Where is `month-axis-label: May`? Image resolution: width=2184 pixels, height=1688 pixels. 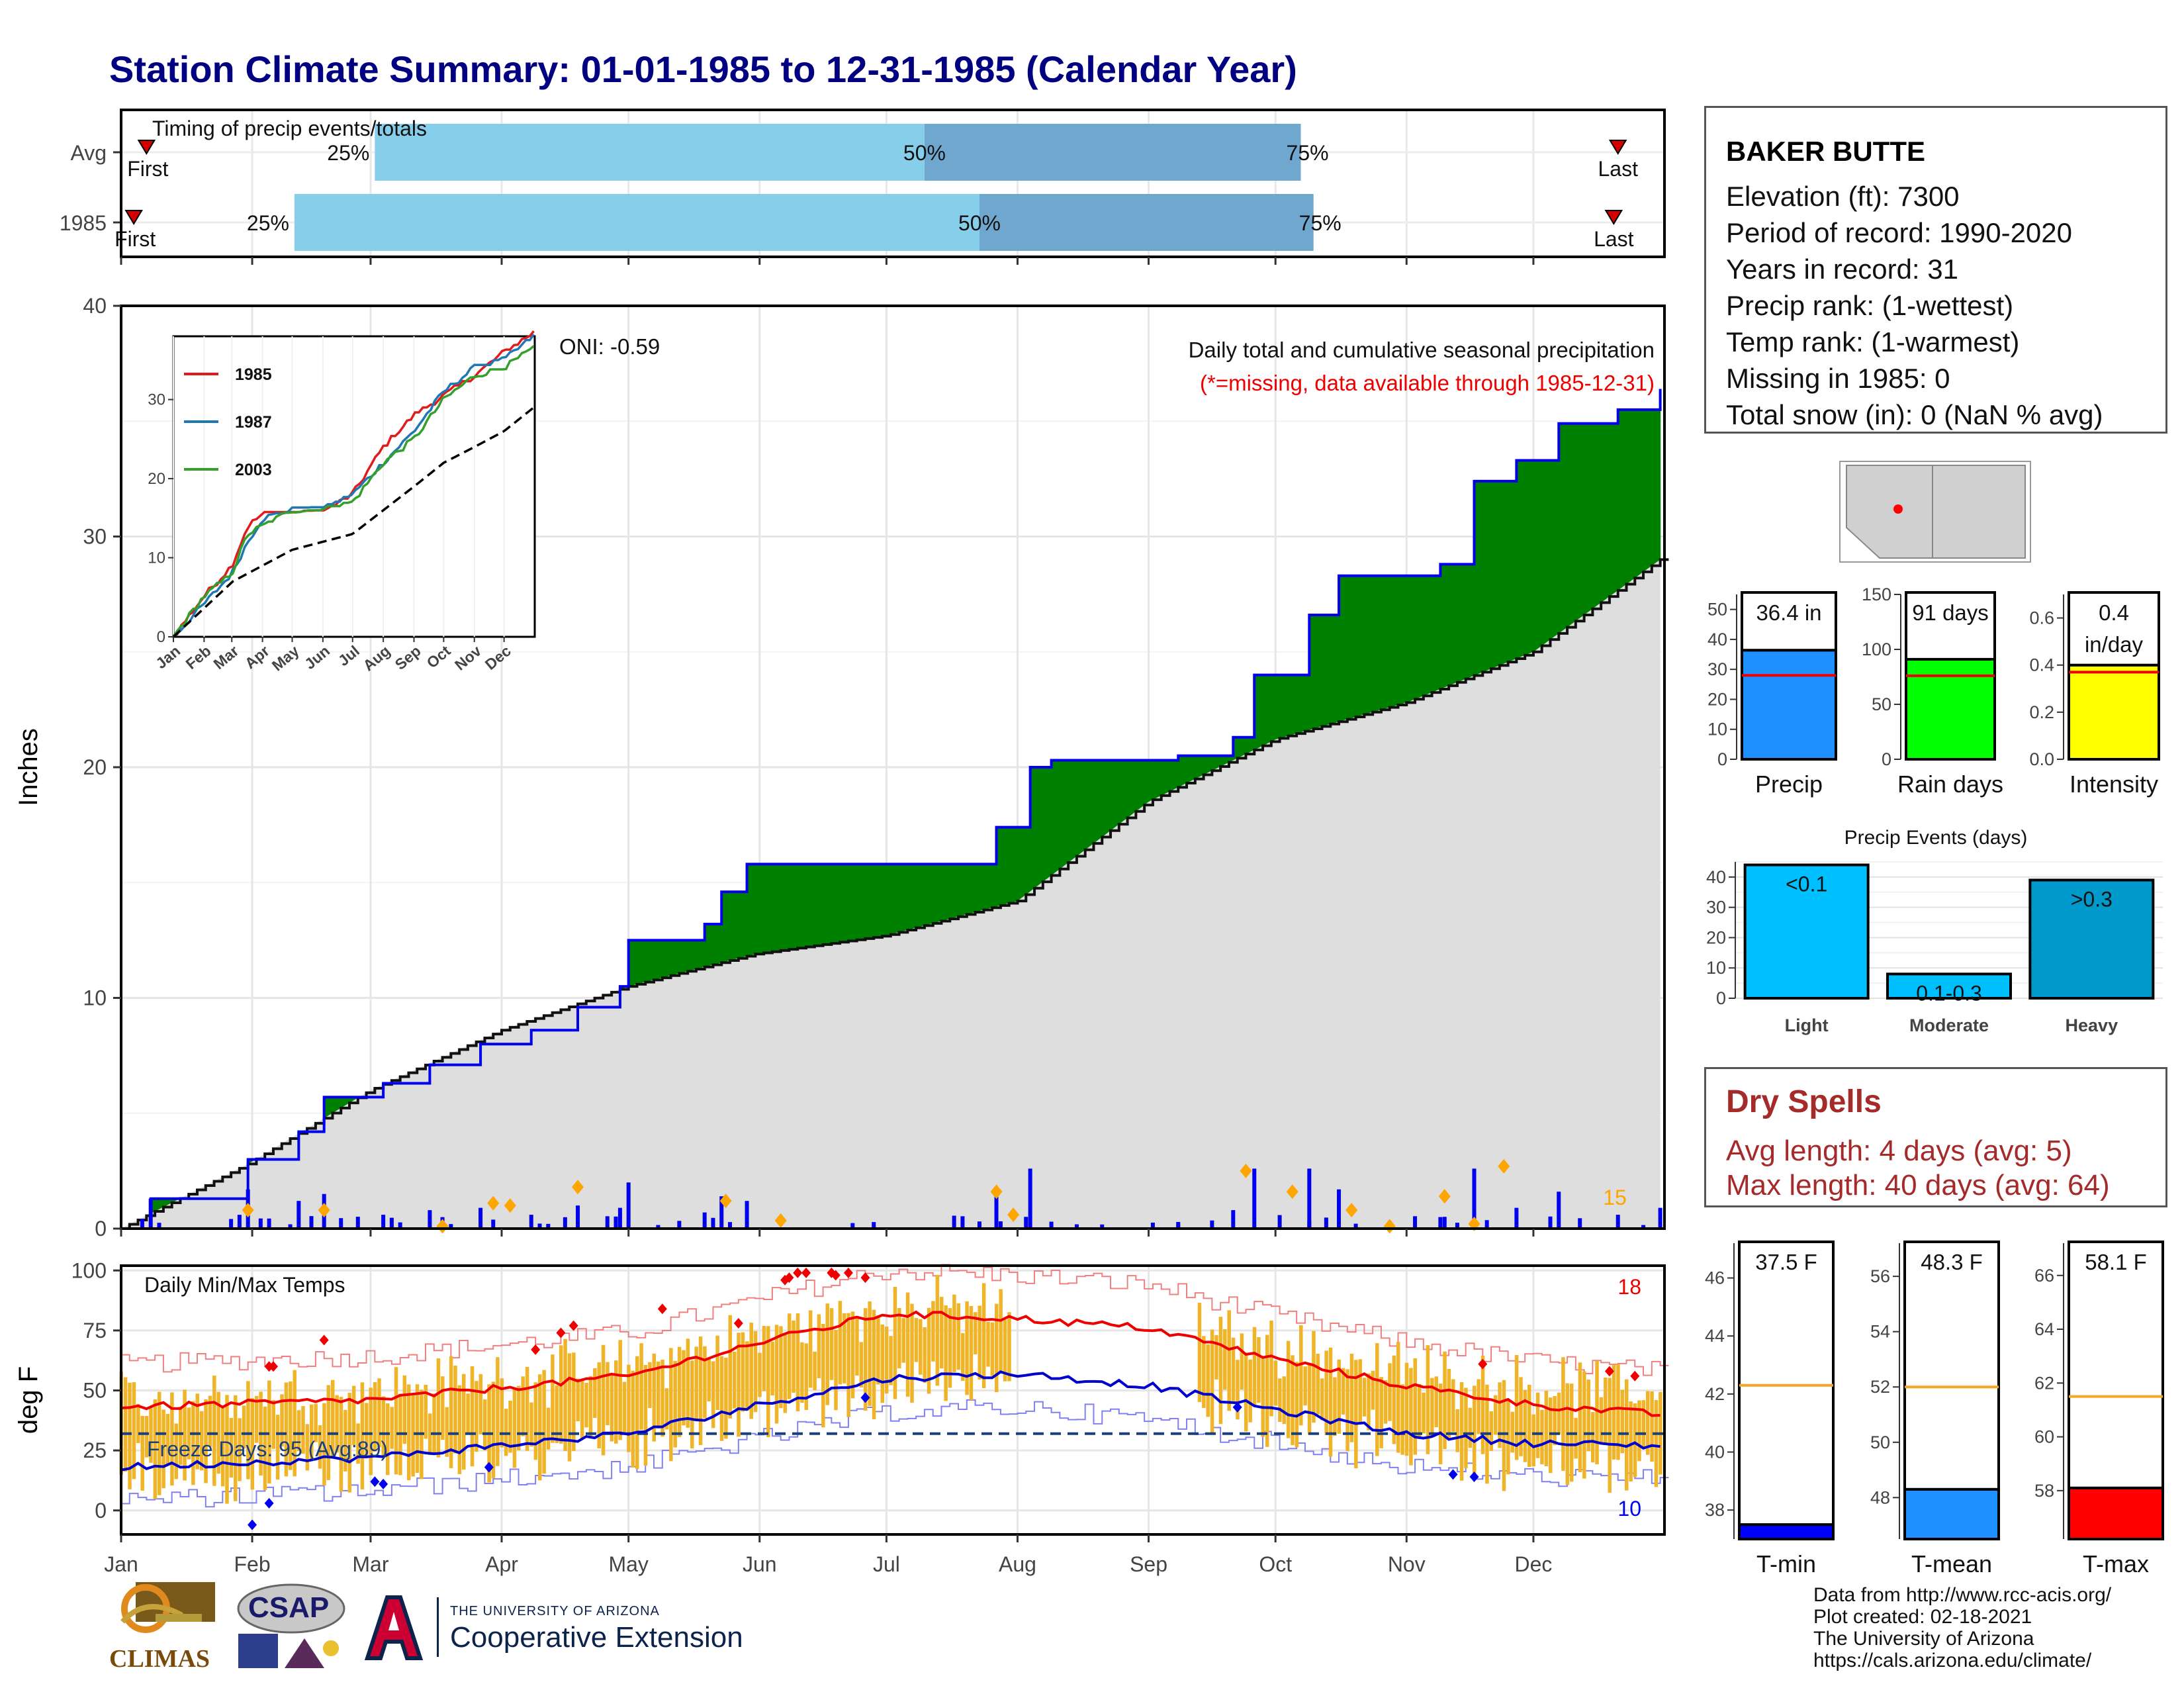
month-axis-label: May is located at coordinates (628, 1564).